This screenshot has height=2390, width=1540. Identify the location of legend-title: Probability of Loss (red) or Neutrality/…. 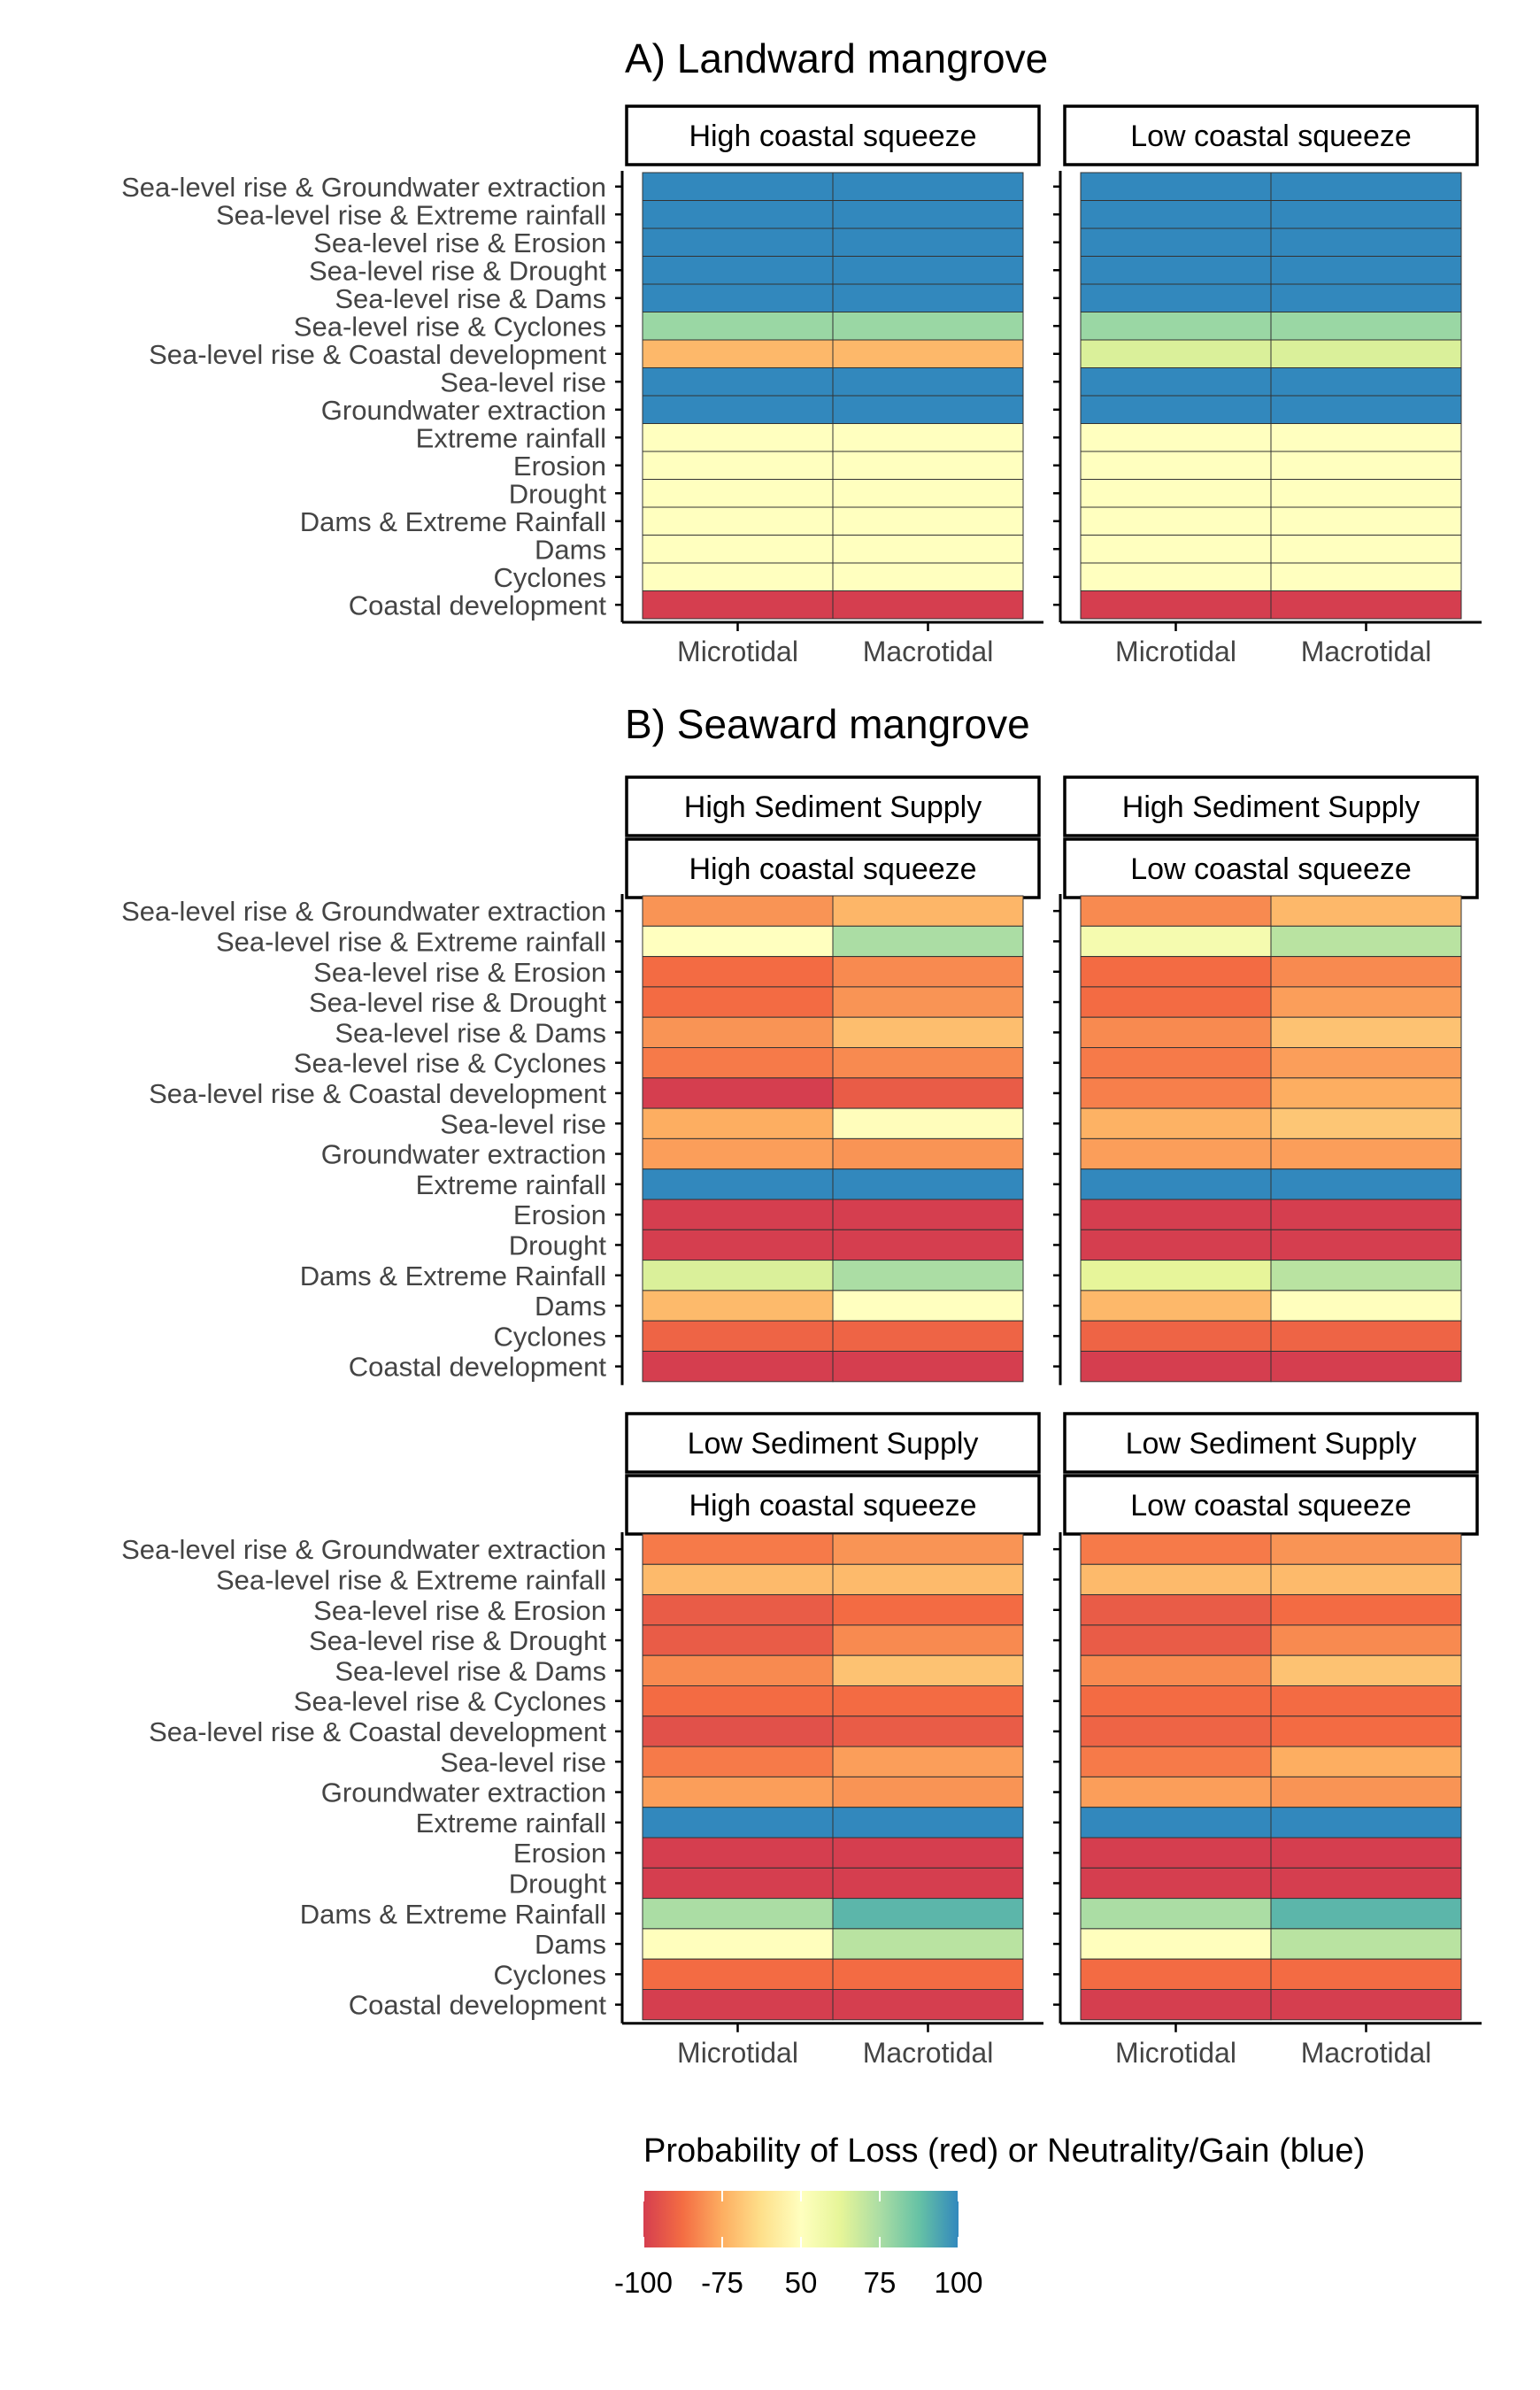
(1004, 2151).